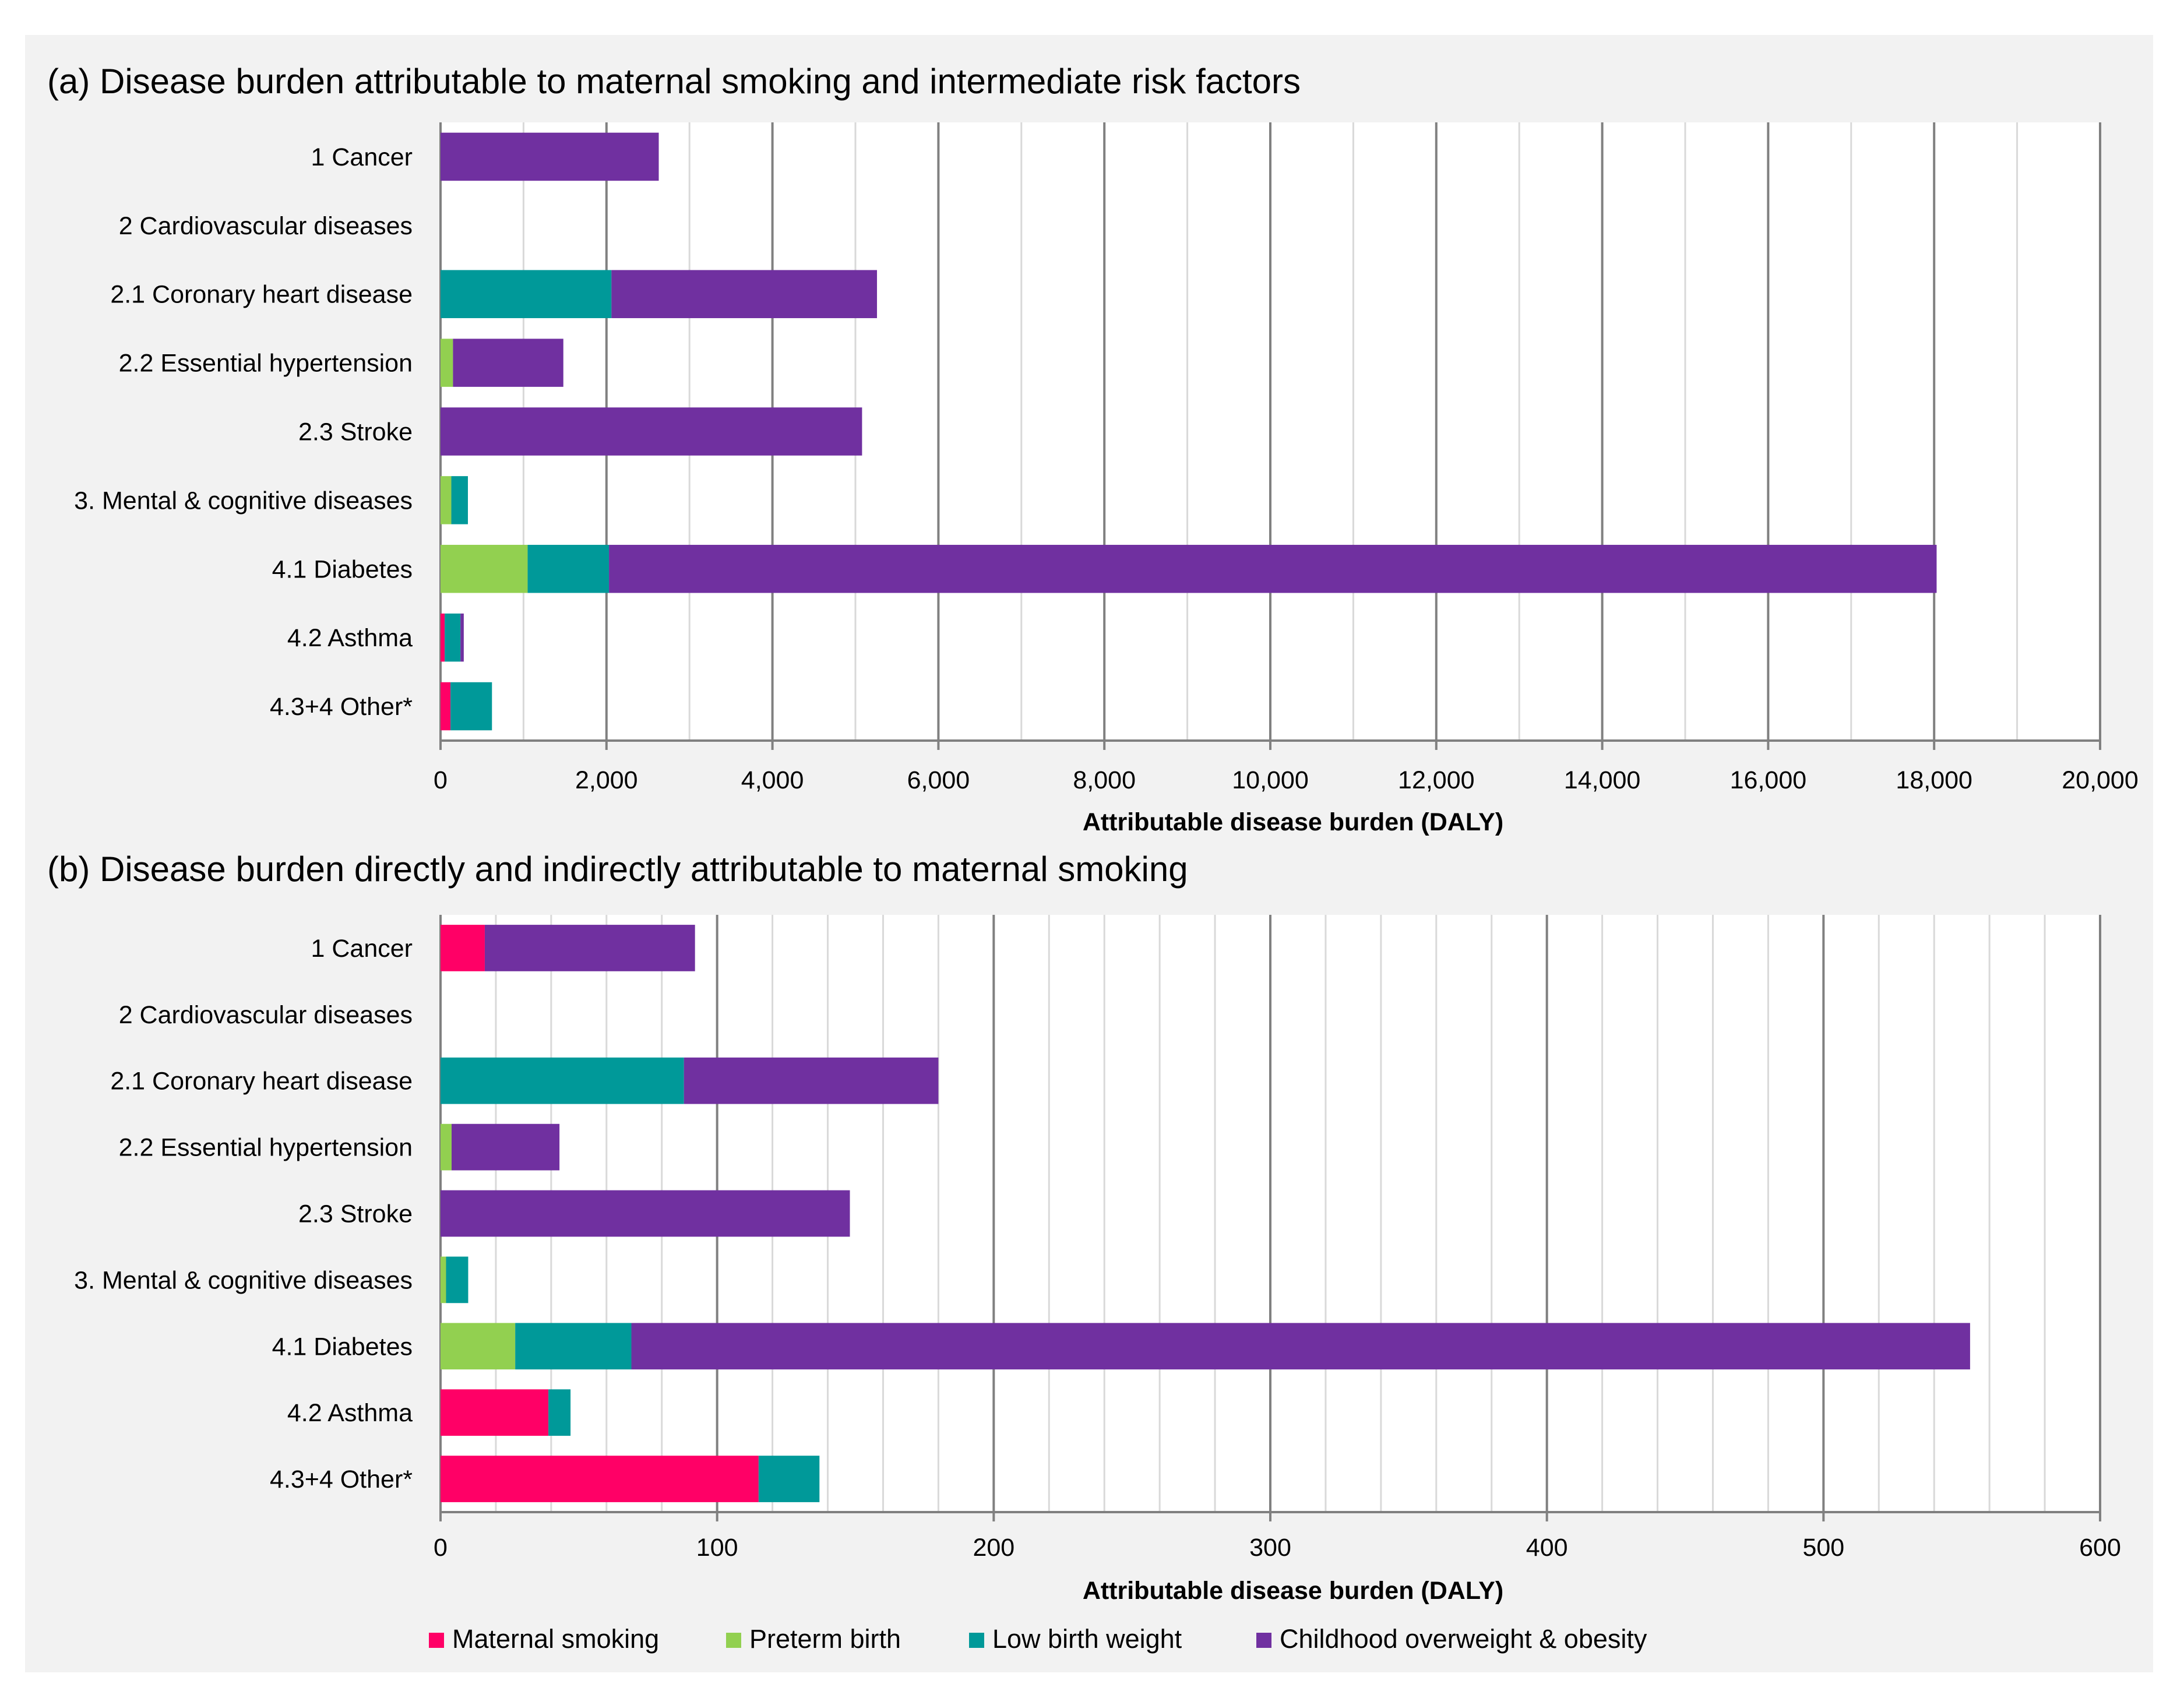  Describe the element at coordinates (1436, 780) in the screenshot. I see `panel-a-tick-label: 12,000` at that location.